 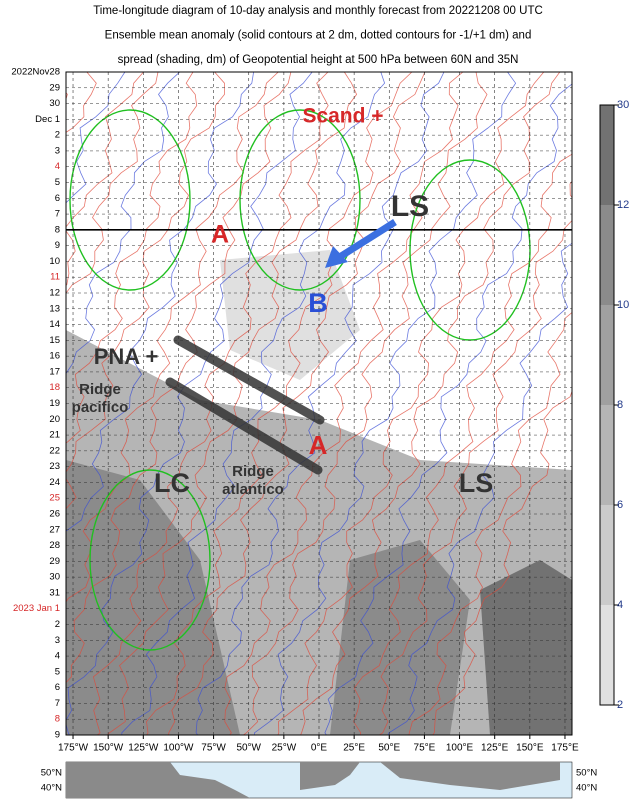 What do you see at coordinates (319, 748) in the screenshot?
I see `x-tick-label: 0°E` at bounding box center [319, 748].